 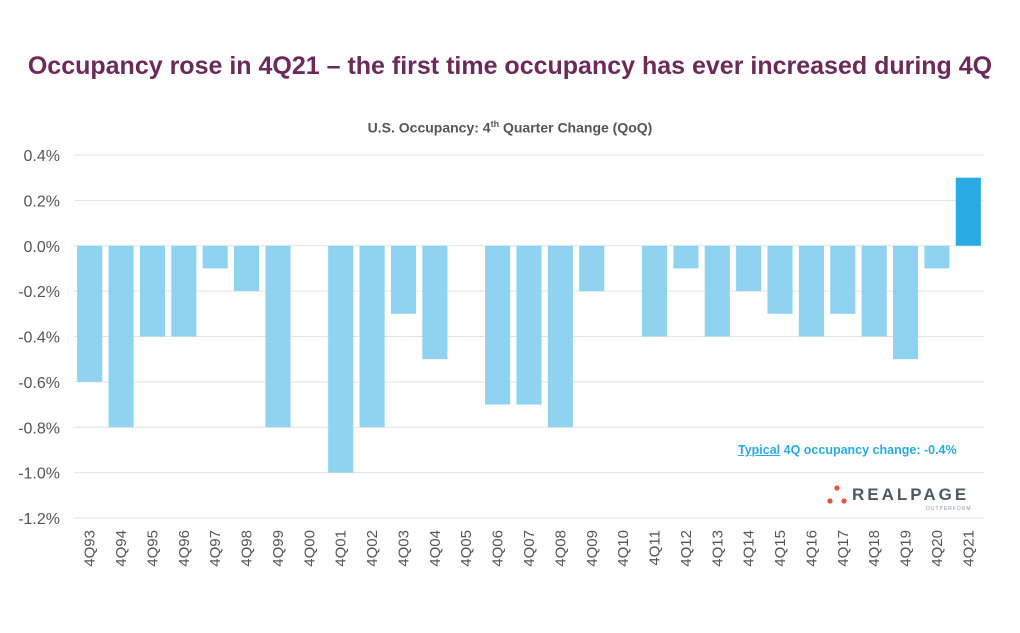 I want to click on logo-wordmark: REALPAGE, so click(x=911, y=494).